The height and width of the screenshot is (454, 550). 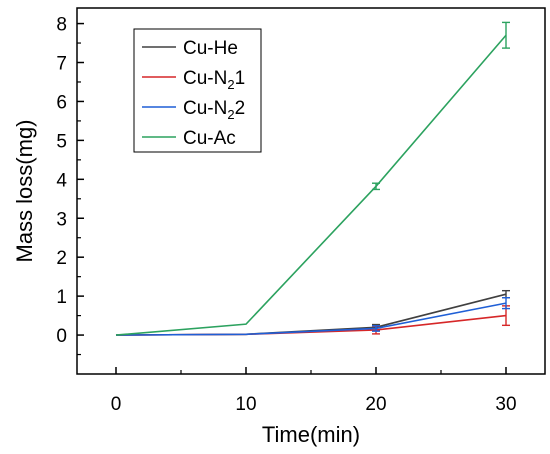 I want to click on series-line-cu-n22, so click(x=311, y=319).